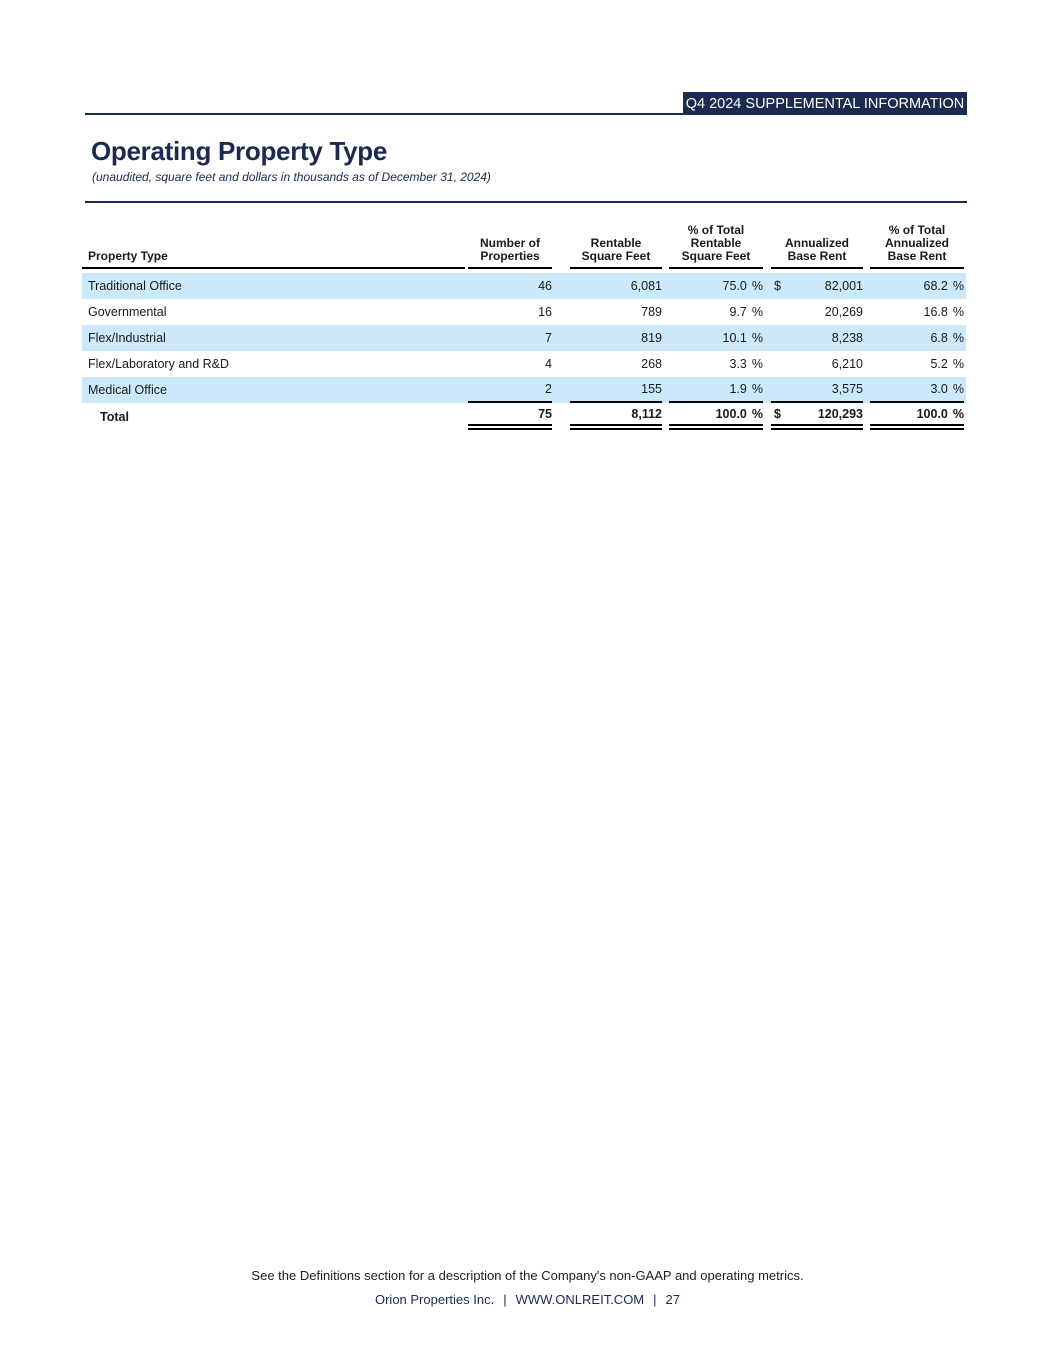  Describe the element at coordinates (939, 364) in the screenshot. I see `pct-value: 5.2` at that location.